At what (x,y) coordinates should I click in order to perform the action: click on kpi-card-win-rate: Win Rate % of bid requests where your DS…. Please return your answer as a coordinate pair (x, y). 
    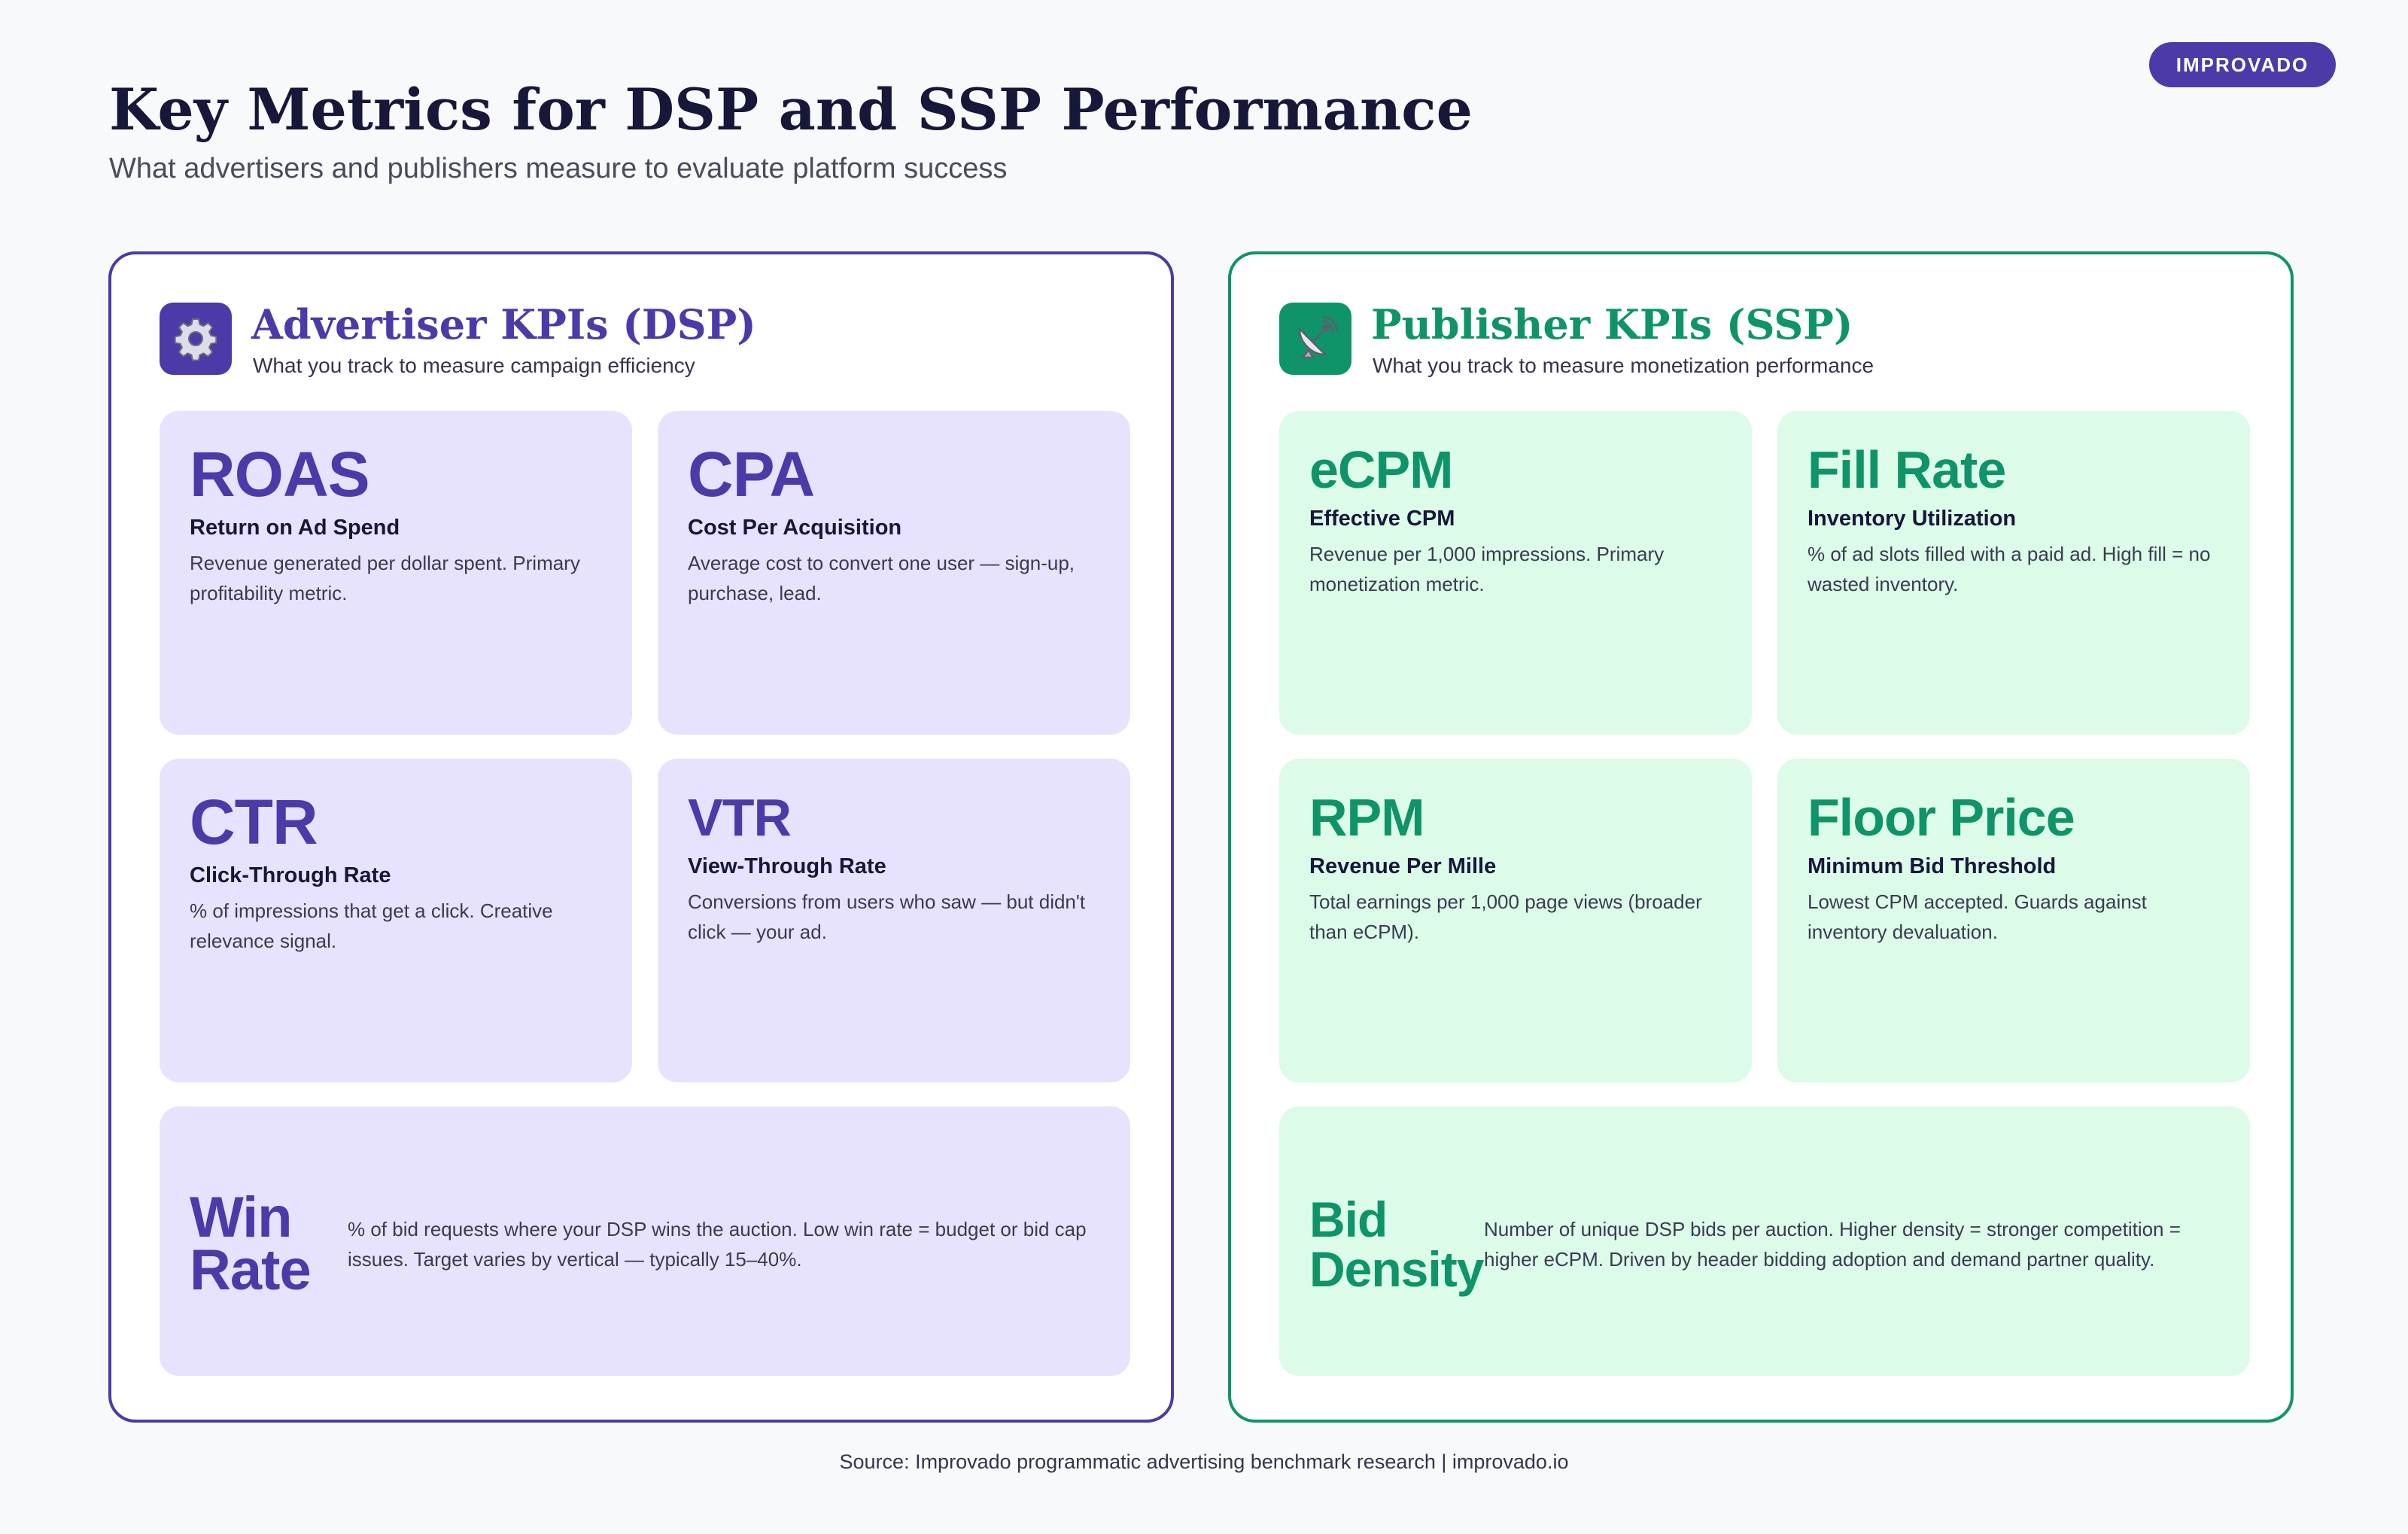
    Looking at the image, I should click on (645, 1241).